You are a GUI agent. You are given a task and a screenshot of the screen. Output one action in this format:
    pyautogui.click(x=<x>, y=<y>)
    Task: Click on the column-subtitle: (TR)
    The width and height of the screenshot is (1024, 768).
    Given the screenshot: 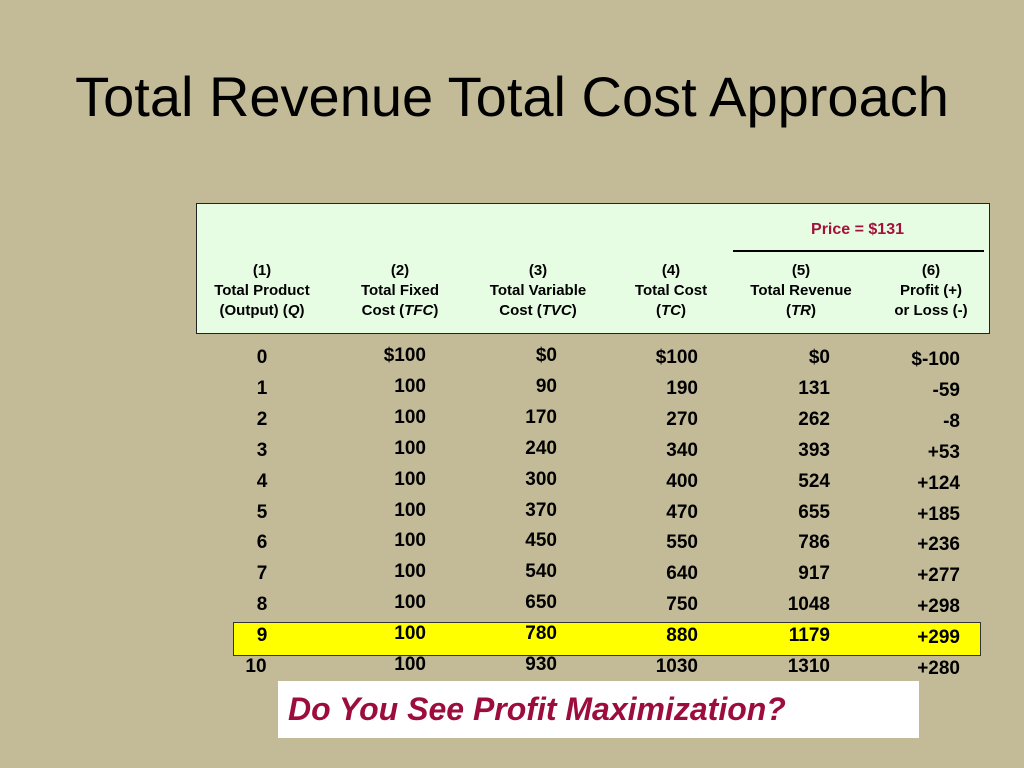 What is the action you would take?
    pyautogui.click(x=801, y=310)
    